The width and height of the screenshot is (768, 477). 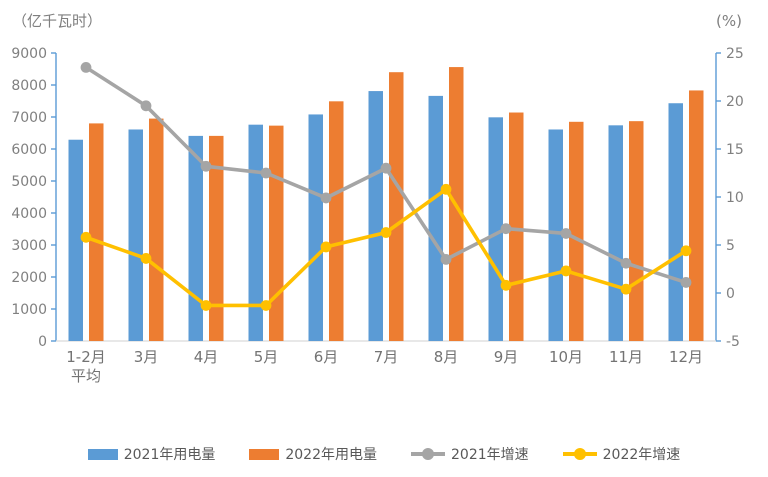 I want to click on x-axis-label: 5月, so click(x=266, y=357).